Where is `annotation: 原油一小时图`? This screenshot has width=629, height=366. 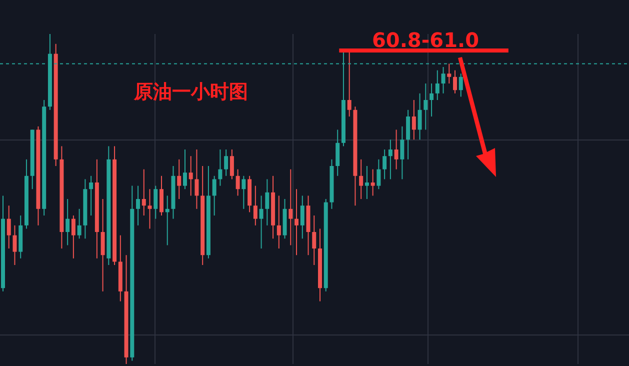
annotation: 原油一小时图 is located at coordinates (191, 92).